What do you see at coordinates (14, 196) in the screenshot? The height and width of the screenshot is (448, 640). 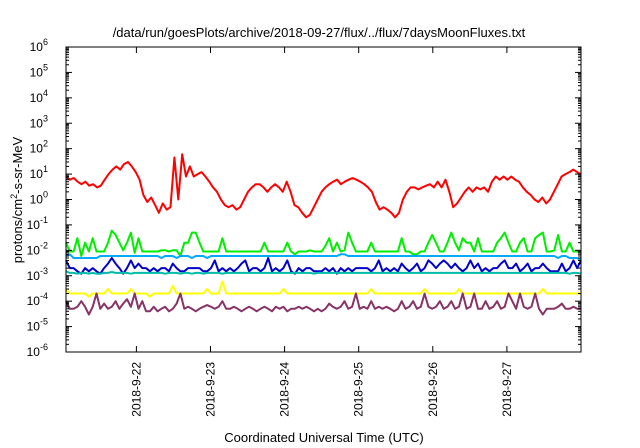 I see `y-axis-label-sup: 2` at bounding box center [14, 196].